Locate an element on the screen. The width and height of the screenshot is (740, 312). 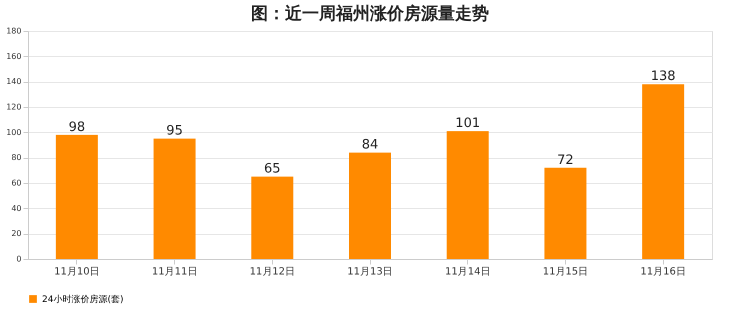
y-tick-label: 160 is located at coordinates (14, 56).